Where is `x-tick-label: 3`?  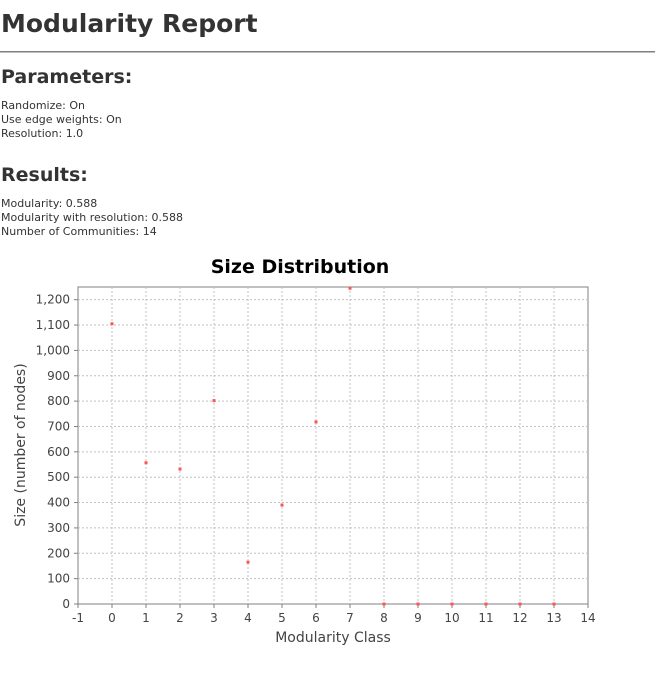
x-tick-label: 3 is located at coordinates (214, 618).